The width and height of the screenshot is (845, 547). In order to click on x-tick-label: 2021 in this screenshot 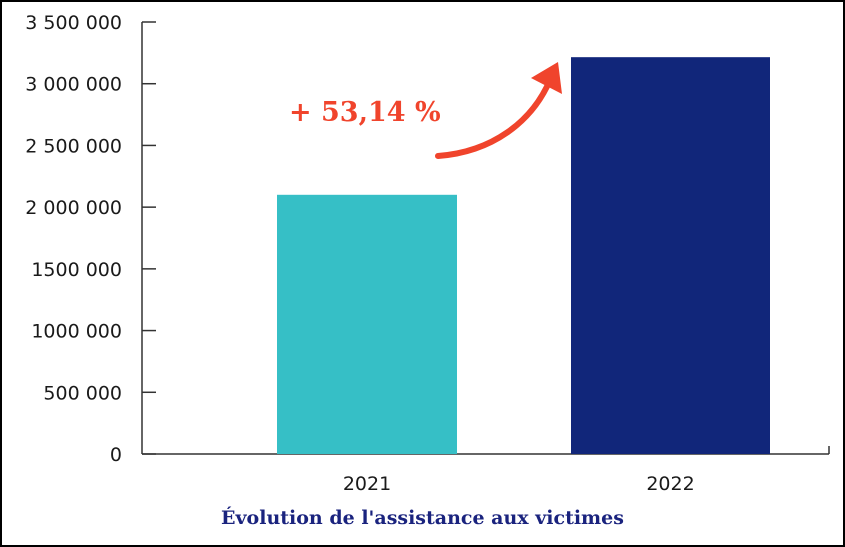, I will do `click(367, 484)`.